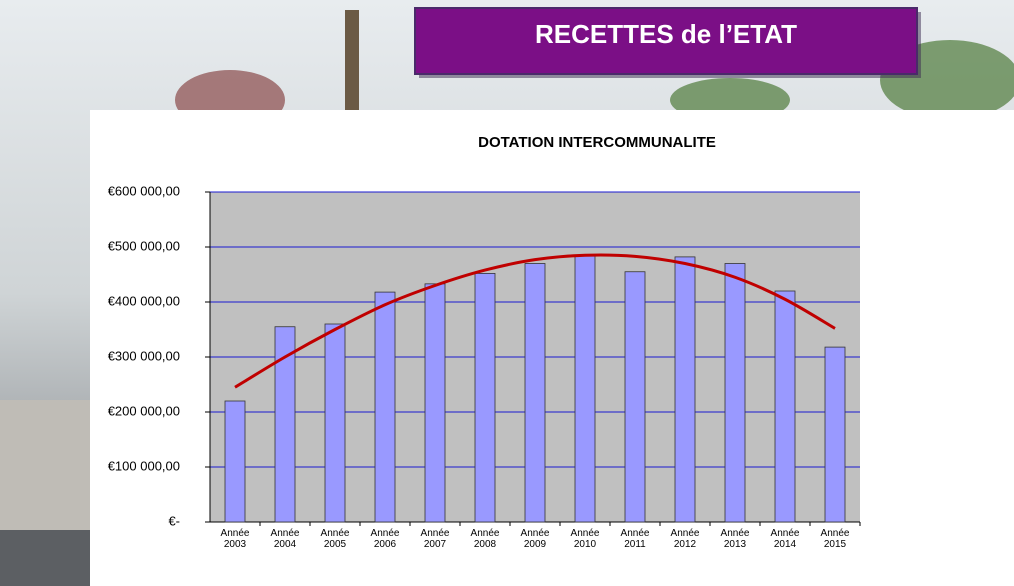 Image resolution: width=1014 pixels, height=586 pixels. I want to click on header-title: RECETTES de l’ETAT, so click(666, 34).